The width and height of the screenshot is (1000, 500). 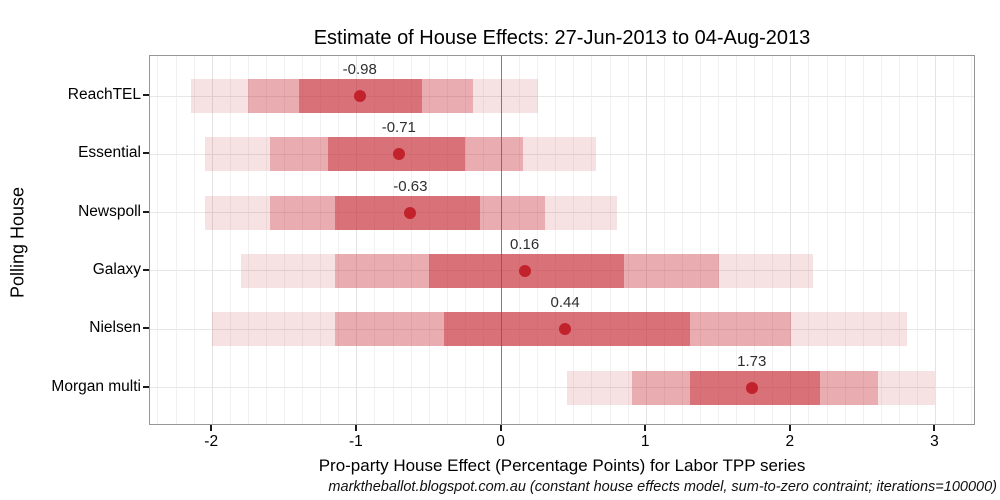 What do you see at coordinates (410, 186) in the screenshot?
I see `estimate-label: -0.63` at bounding box center [410, 186].